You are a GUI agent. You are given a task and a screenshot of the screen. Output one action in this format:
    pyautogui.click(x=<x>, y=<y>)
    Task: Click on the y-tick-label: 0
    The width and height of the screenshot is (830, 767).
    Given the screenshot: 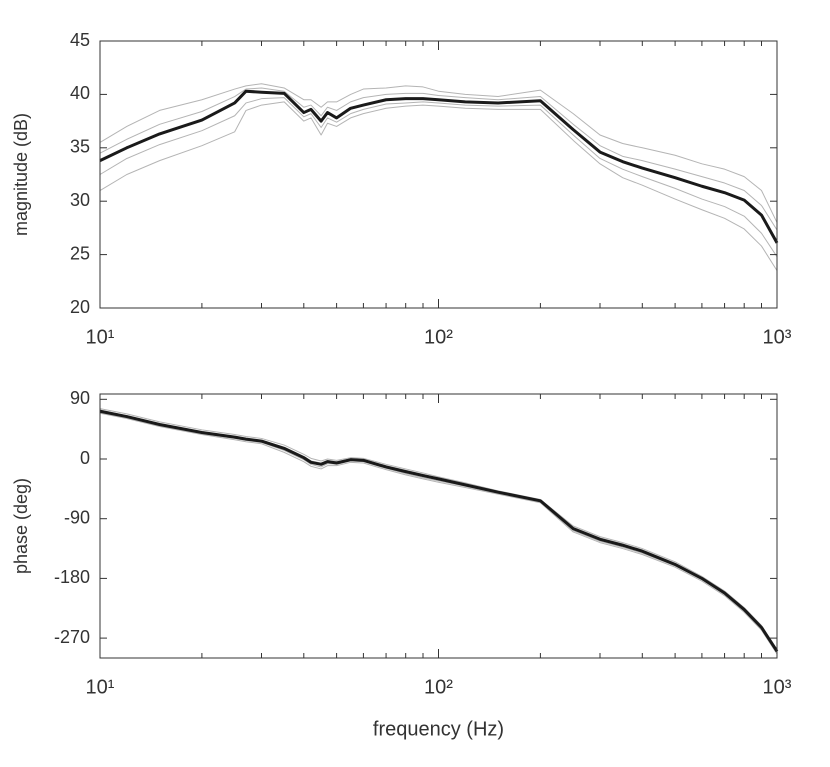 What is the action you would take?
    pyautogui.click(x=85, y=458)
    